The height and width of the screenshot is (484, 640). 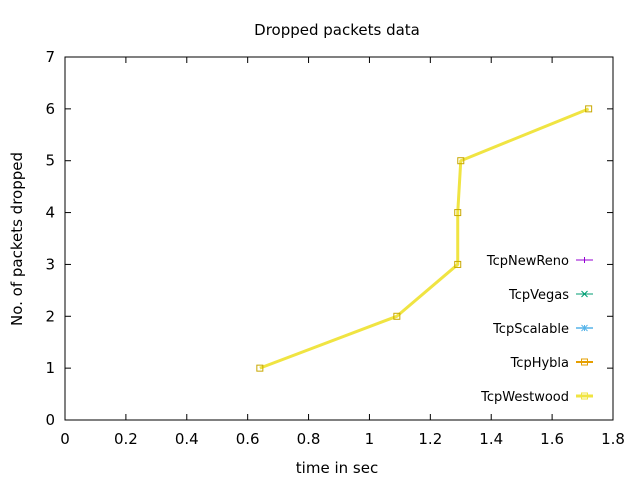 I want to click on x-tick-label: 0.6, so click(x=248, y=439).